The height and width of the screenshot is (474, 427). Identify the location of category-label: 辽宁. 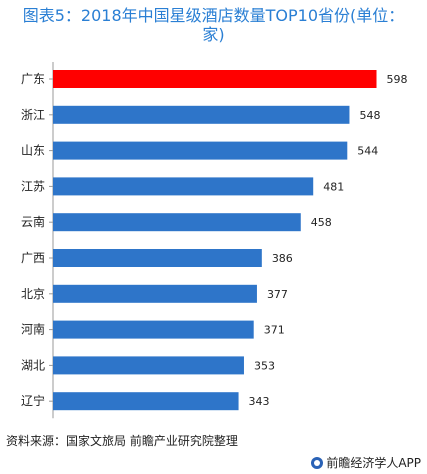
(33, 400).